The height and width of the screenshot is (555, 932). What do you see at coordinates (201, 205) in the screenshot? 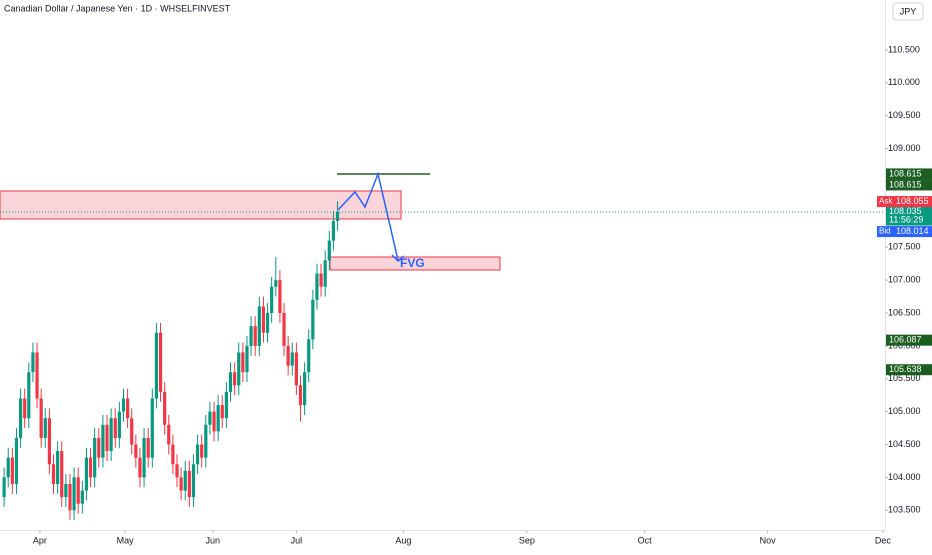
I see `supply-zone` at bounding box center [201, 205].